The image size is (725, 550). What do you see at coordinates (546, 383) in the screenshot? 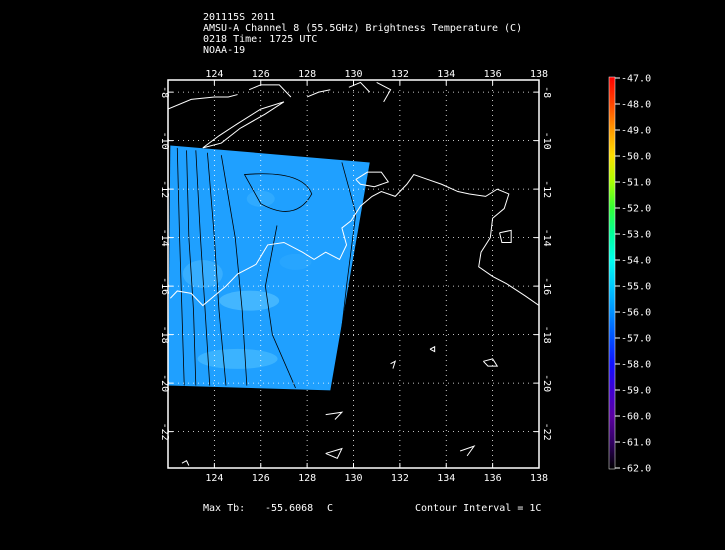
I see `y-tick-label-right: -20` at bounding box center [546, 383].